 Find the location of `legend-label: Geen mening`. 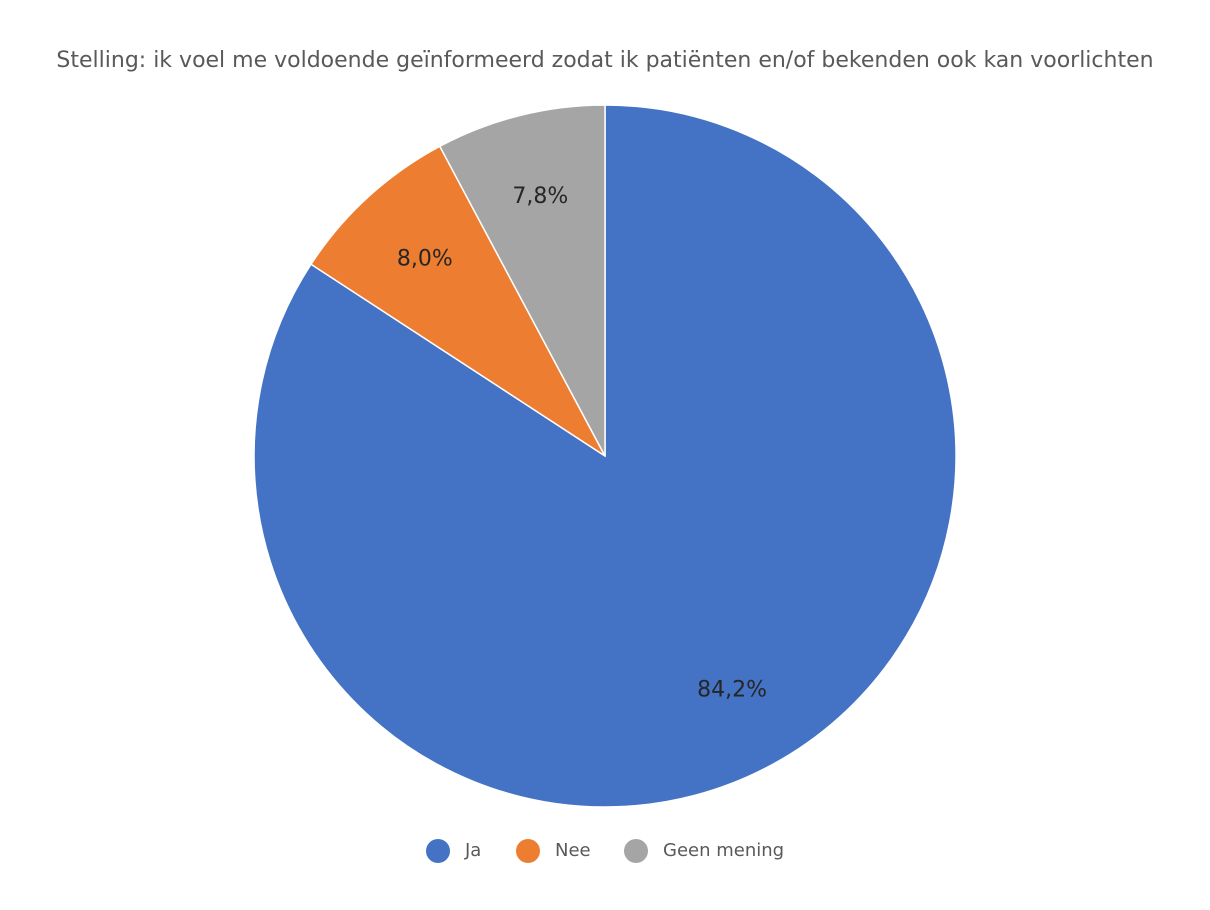

legend-label: Geen mening is located at coordinates (723, 850).